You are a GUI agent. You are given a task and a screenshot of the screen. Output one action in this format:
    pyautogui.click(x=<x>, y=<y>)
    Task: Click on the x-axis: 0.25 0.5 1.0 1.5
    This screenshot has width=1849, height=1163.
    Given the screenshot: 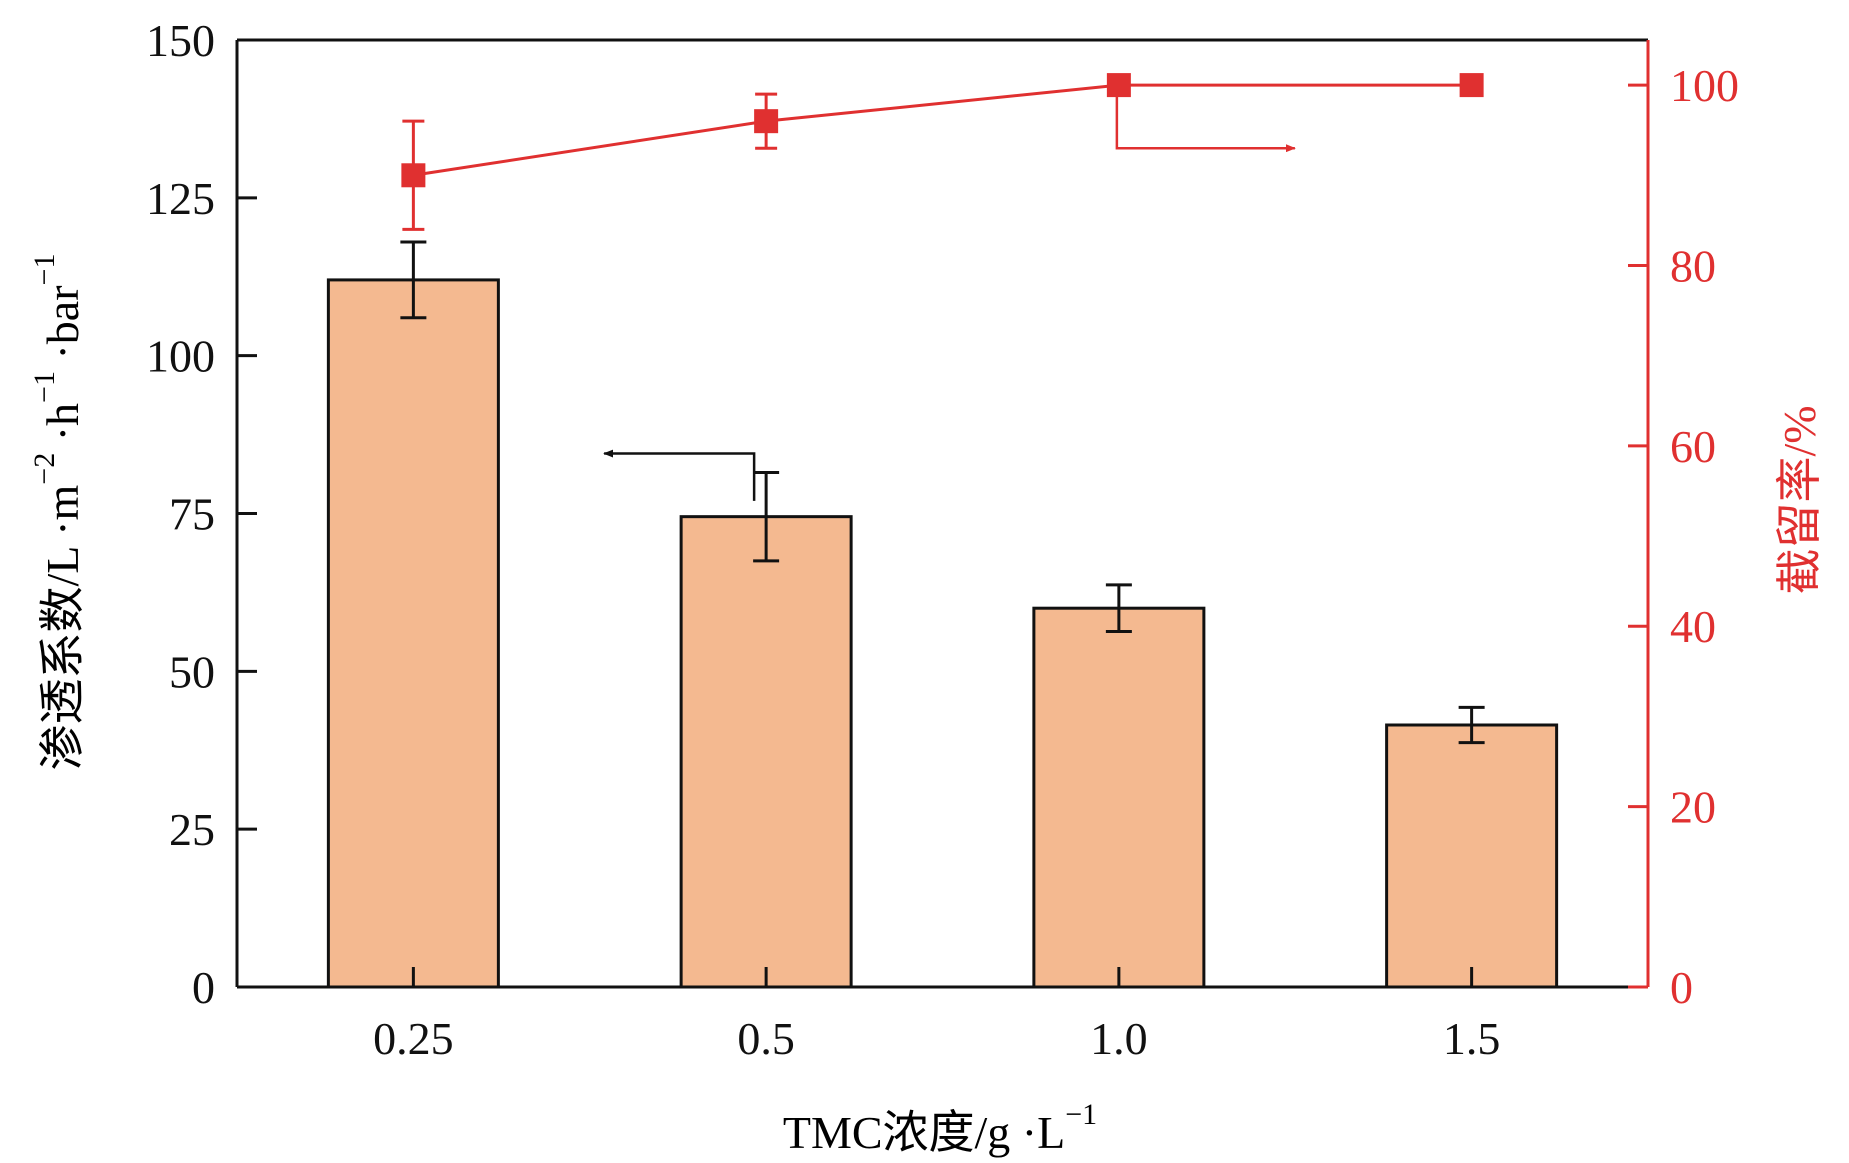 What is the action you would take?
    pyautogui.click(x=936, y=1015)
    